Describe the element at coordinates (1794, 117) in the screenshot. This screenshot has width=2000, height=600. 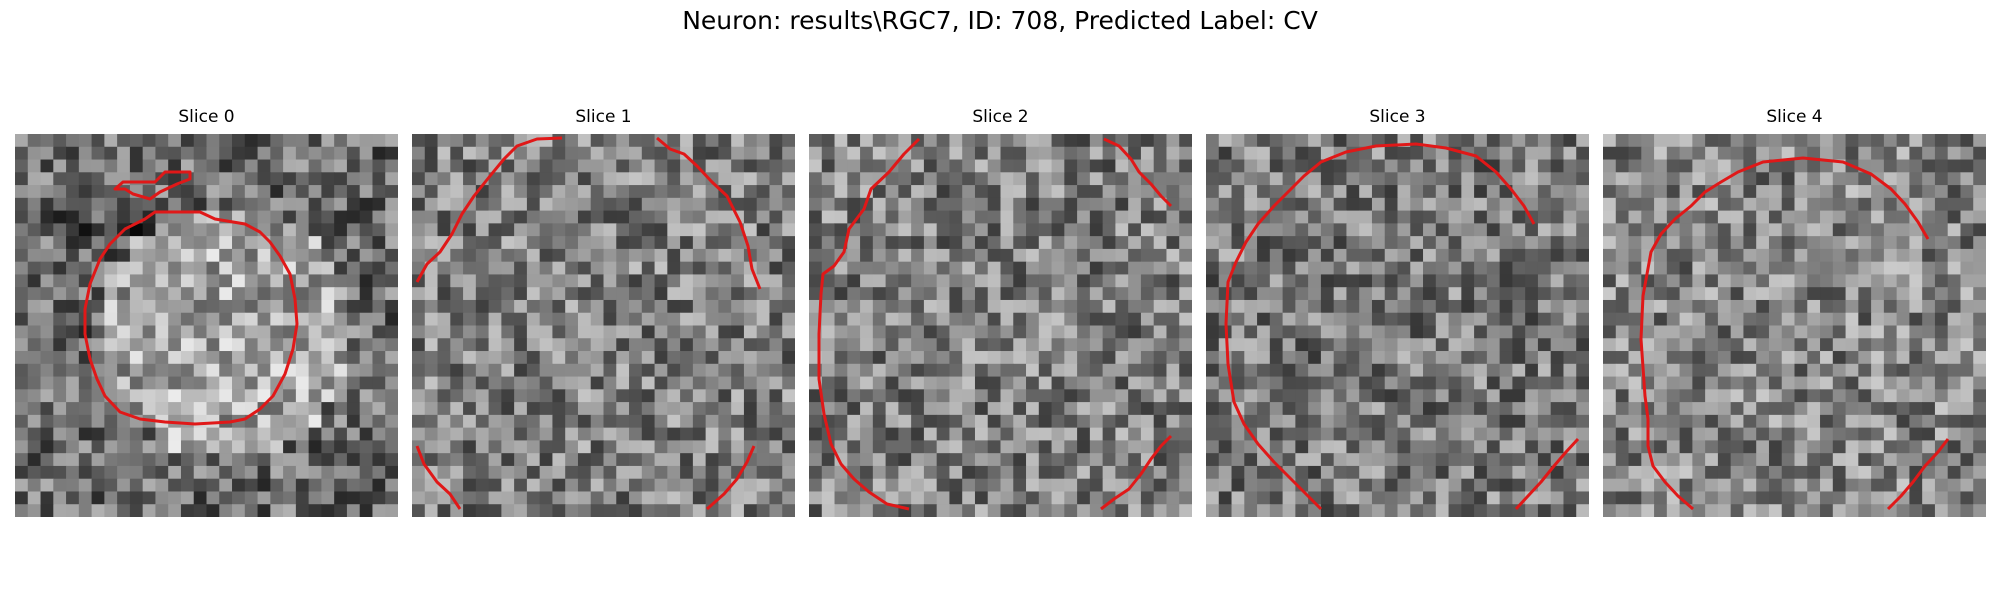
I see `slice-title-4: Slice 4` at that location.